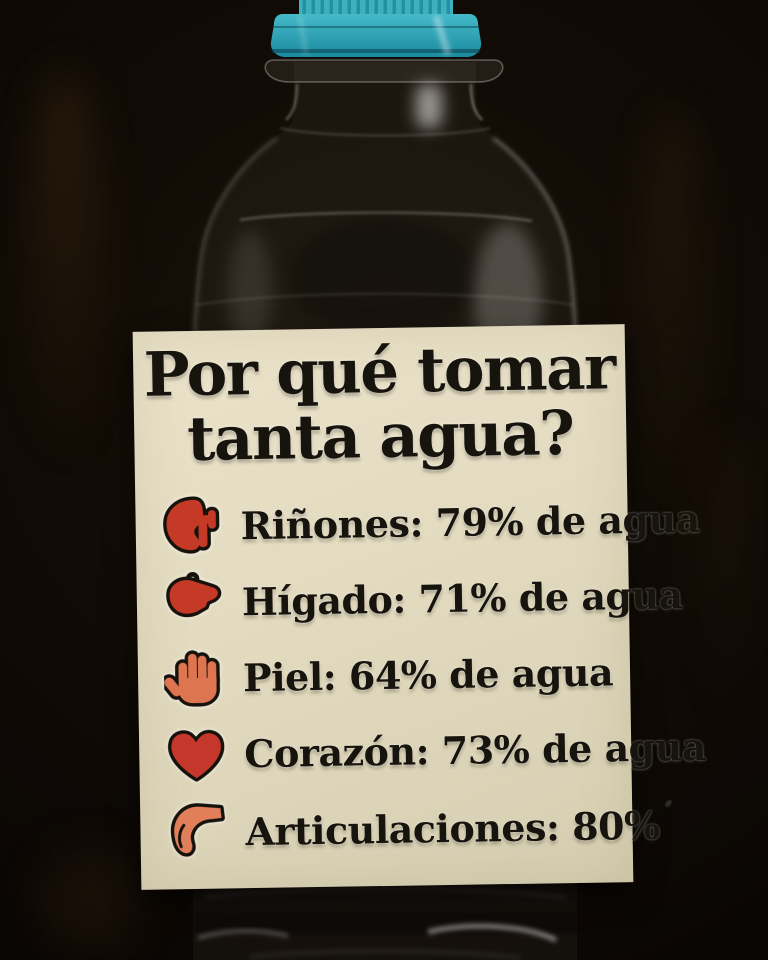 This screenshot has height=960, width=768. I want to click on stray-tick-mark: ˊ, so click(667, 812).